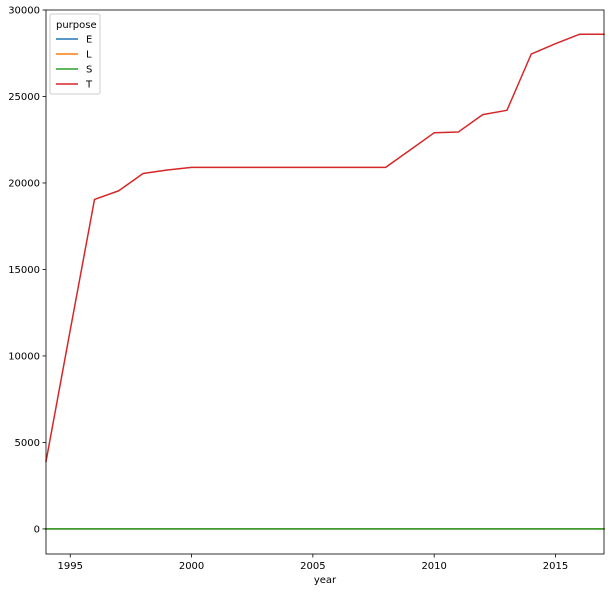  What do you see at coordinates (191, 566) in the screenshot?
I see `x-tick-label: 2000` at bounding box center [191, 566].